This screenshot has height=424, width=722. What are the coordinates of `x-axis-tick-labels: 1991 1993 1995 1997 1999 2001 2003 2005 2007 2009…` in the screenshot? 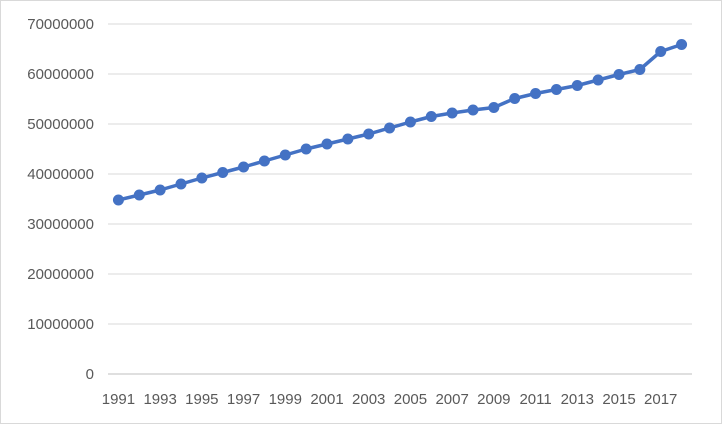 It's located at (390, 399).